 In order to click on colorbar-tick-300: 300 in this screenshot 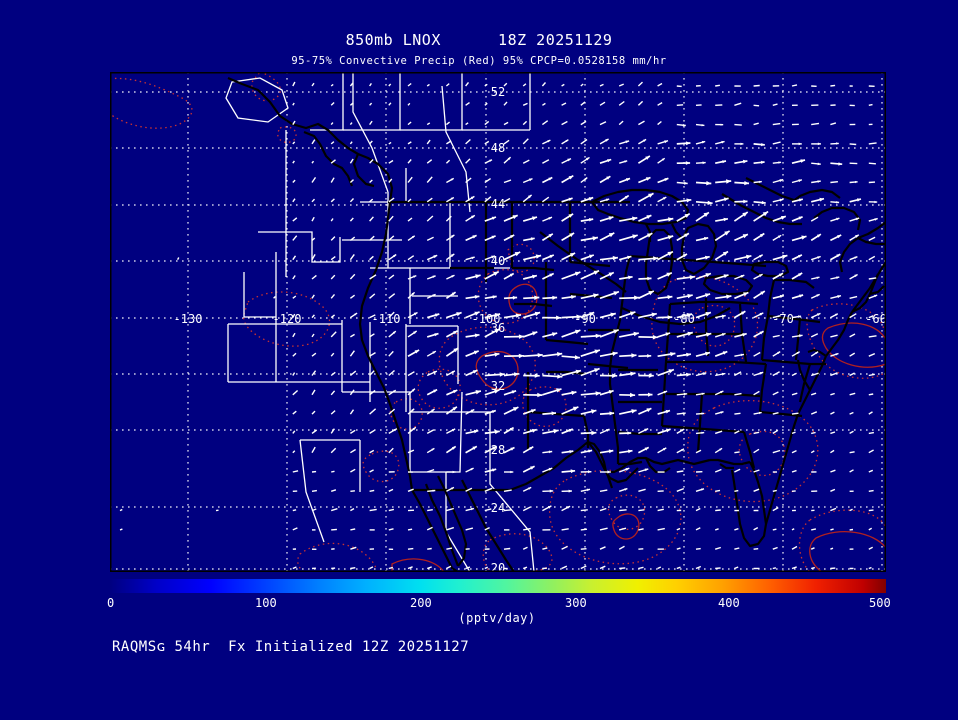, I will do `click(576, 603)`.